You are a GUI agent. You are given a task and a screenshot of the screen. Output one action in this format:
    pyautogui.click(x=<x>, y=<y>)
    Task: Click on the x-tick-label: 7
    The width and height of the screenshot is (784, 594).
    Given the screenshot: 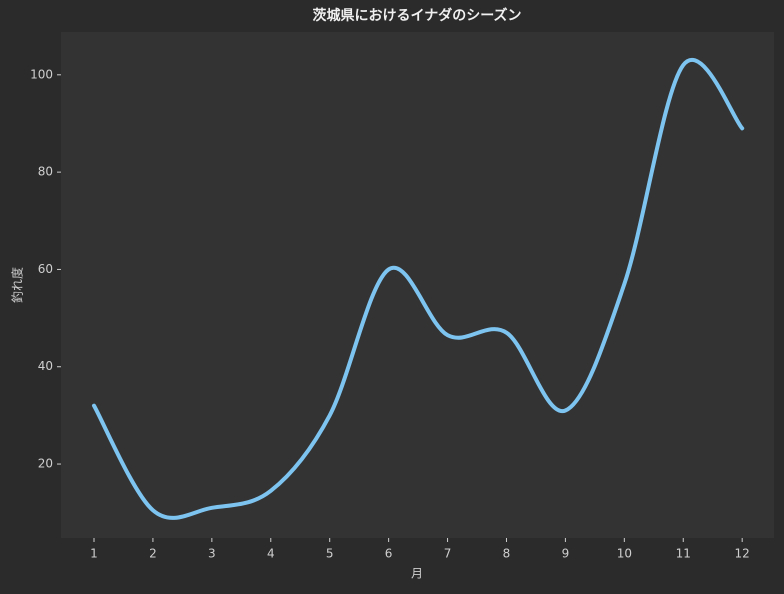 What is the action you would take?
    pyautogui.click(x=448, y=554)
    